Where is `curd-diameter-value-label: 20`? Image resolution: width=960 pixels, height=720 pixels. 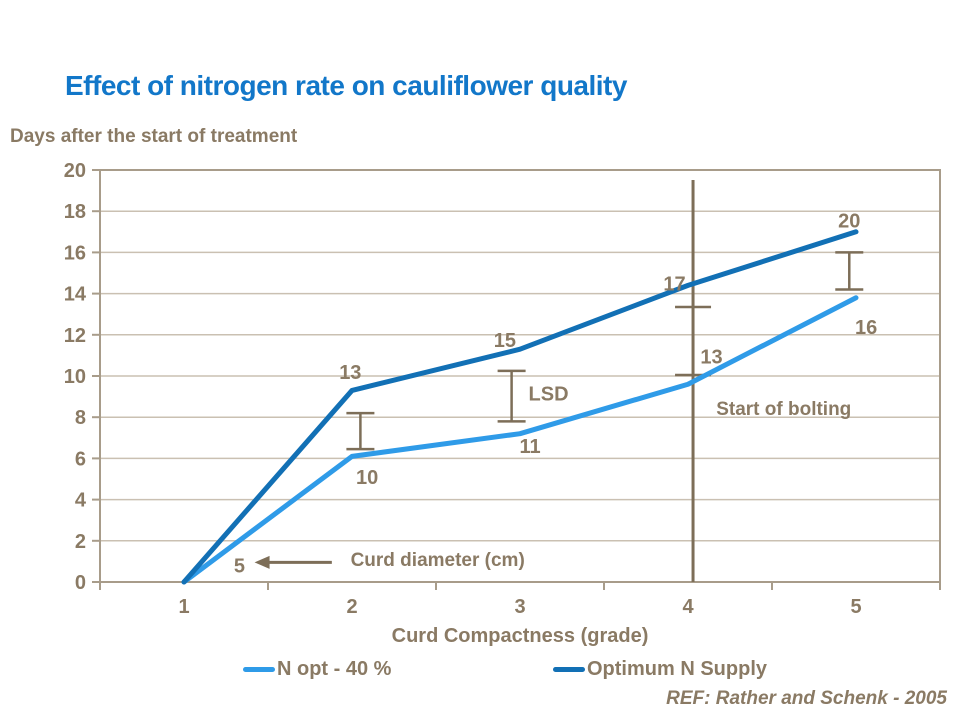
curd-diameter-value-label: 20 is located at coordinates (849, 222).